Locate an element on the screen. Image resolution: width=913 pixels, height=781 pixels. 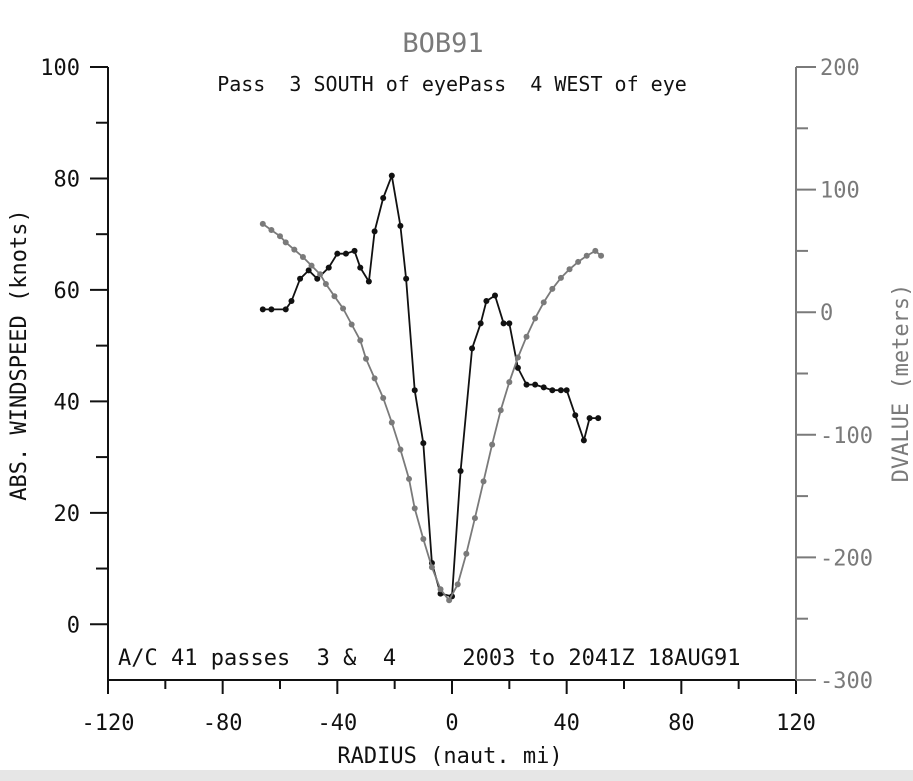
y2-tick-label: 200 is located at coordinates (840, 68).